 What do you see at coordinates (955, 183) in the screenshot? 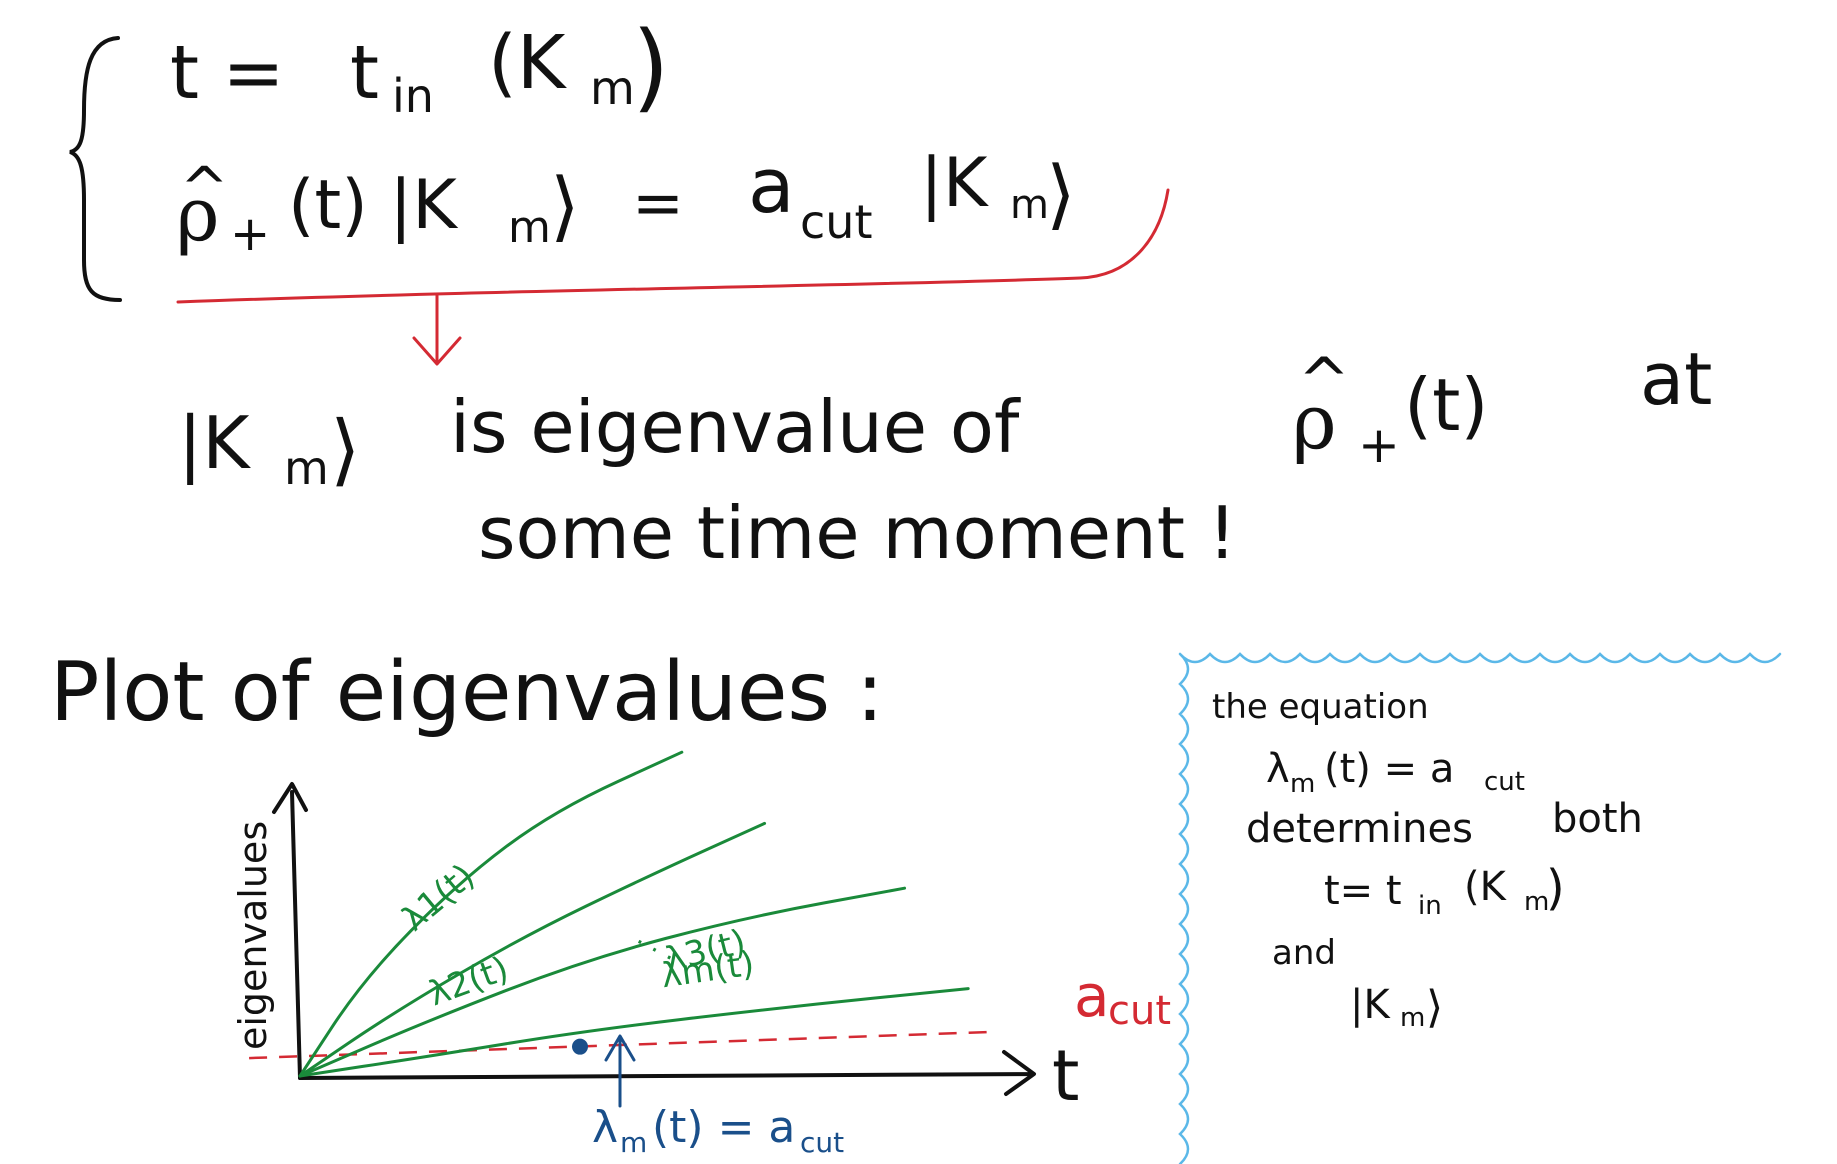
I see `eq2-rhs-ket: |K` at bounding box center [955, 183].